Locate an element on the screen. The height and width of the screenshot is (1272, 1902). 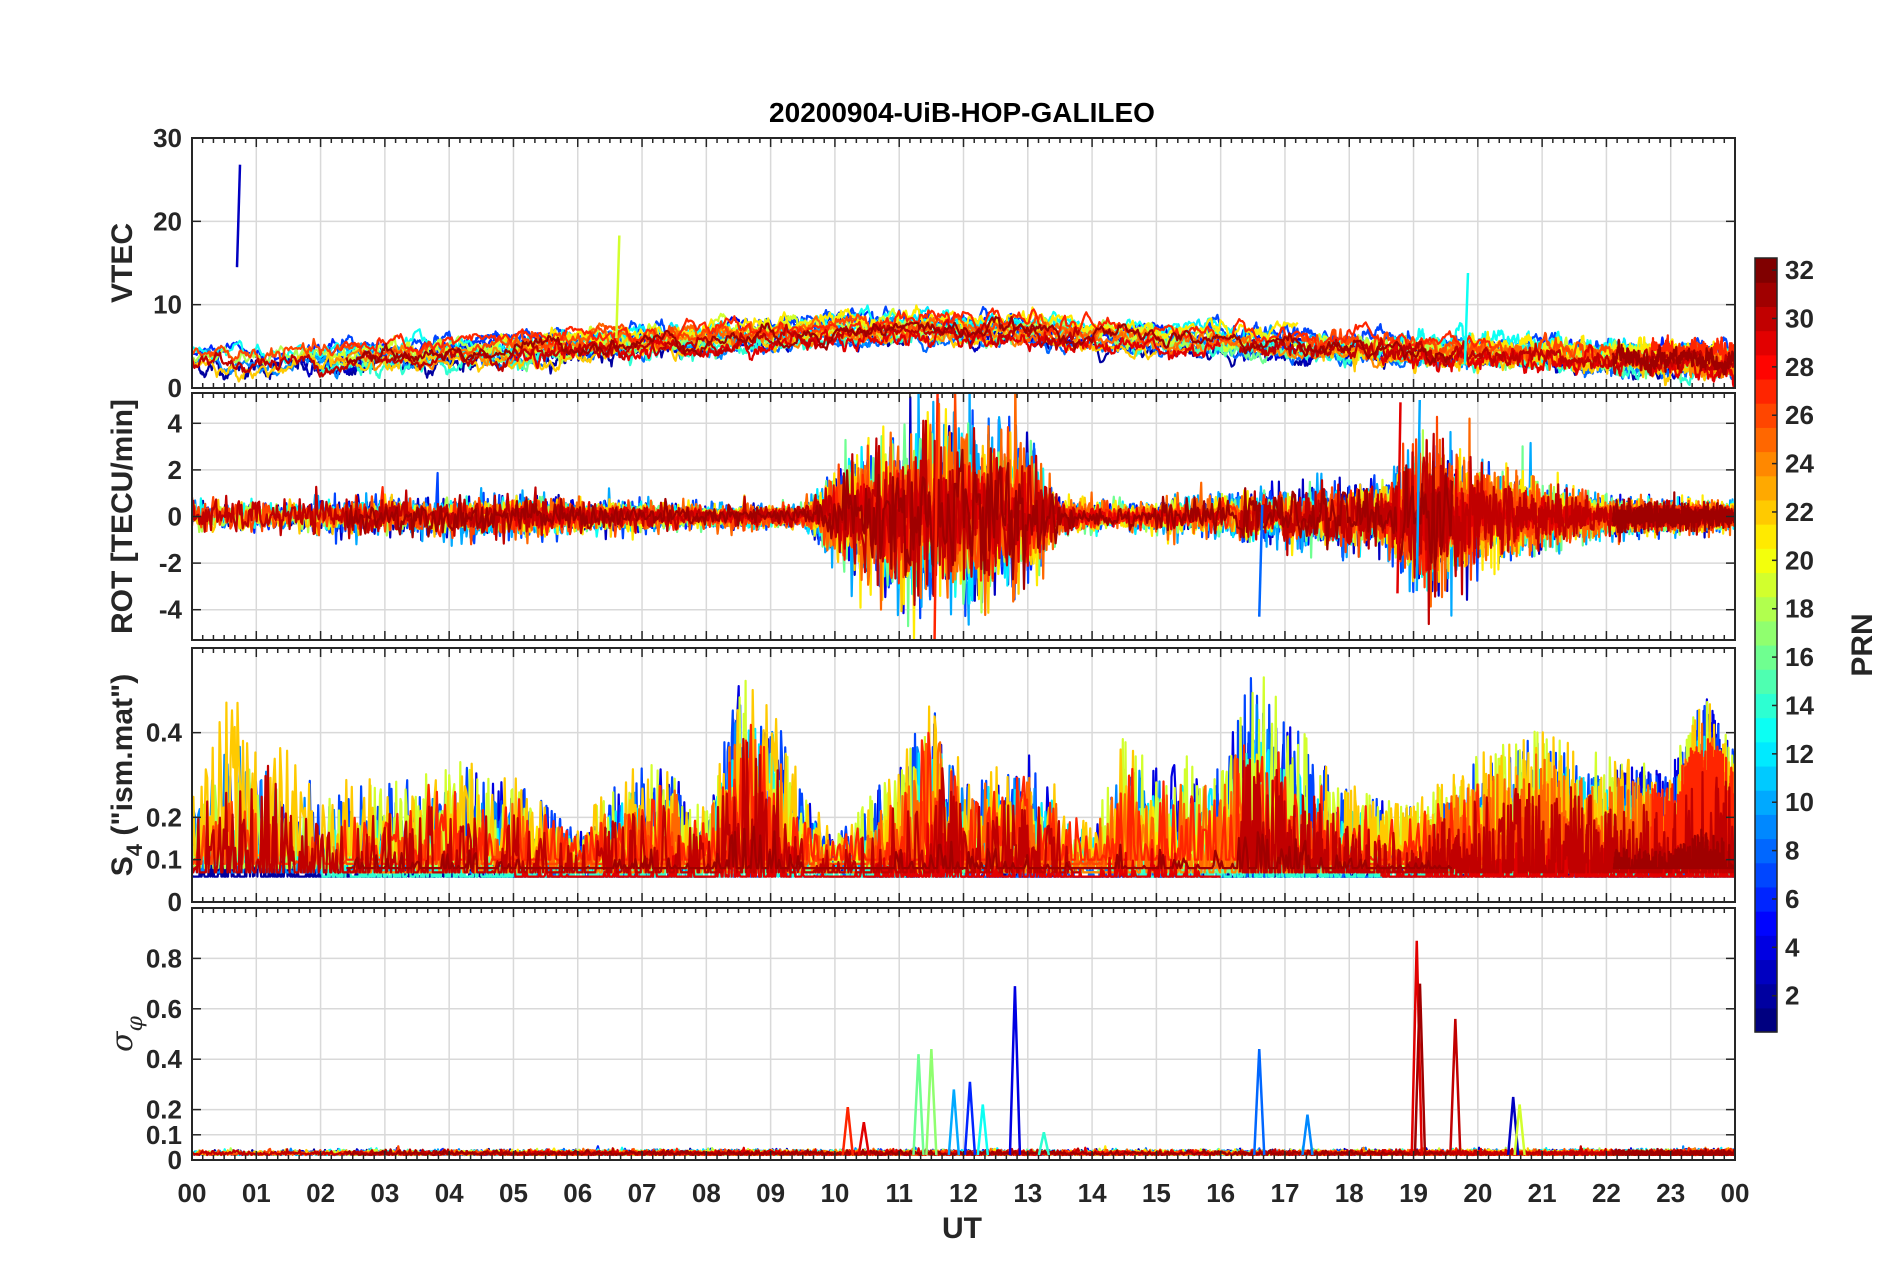
x-tick-label: 00 is located at coordinates (192, 1193).